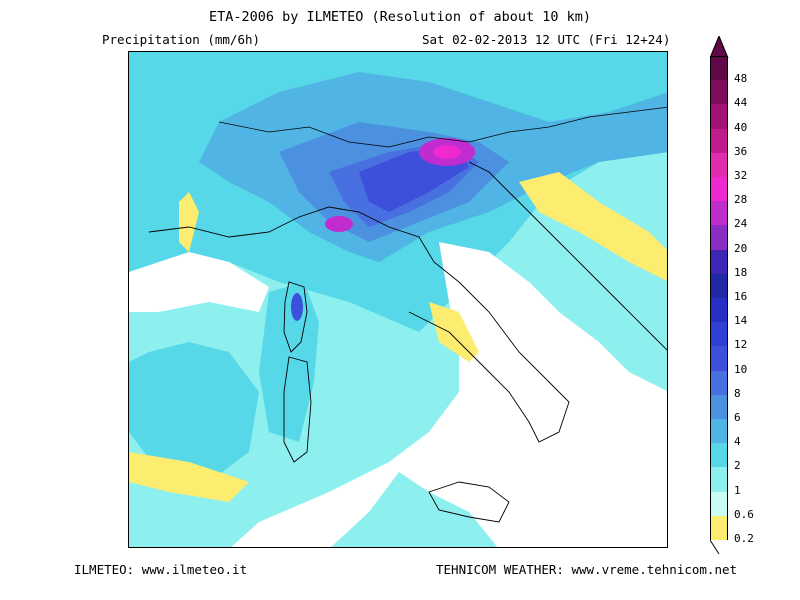  Describe the element at coordinates (194, 412) in the screenshot. I see `field-zone-2-west` at that location.